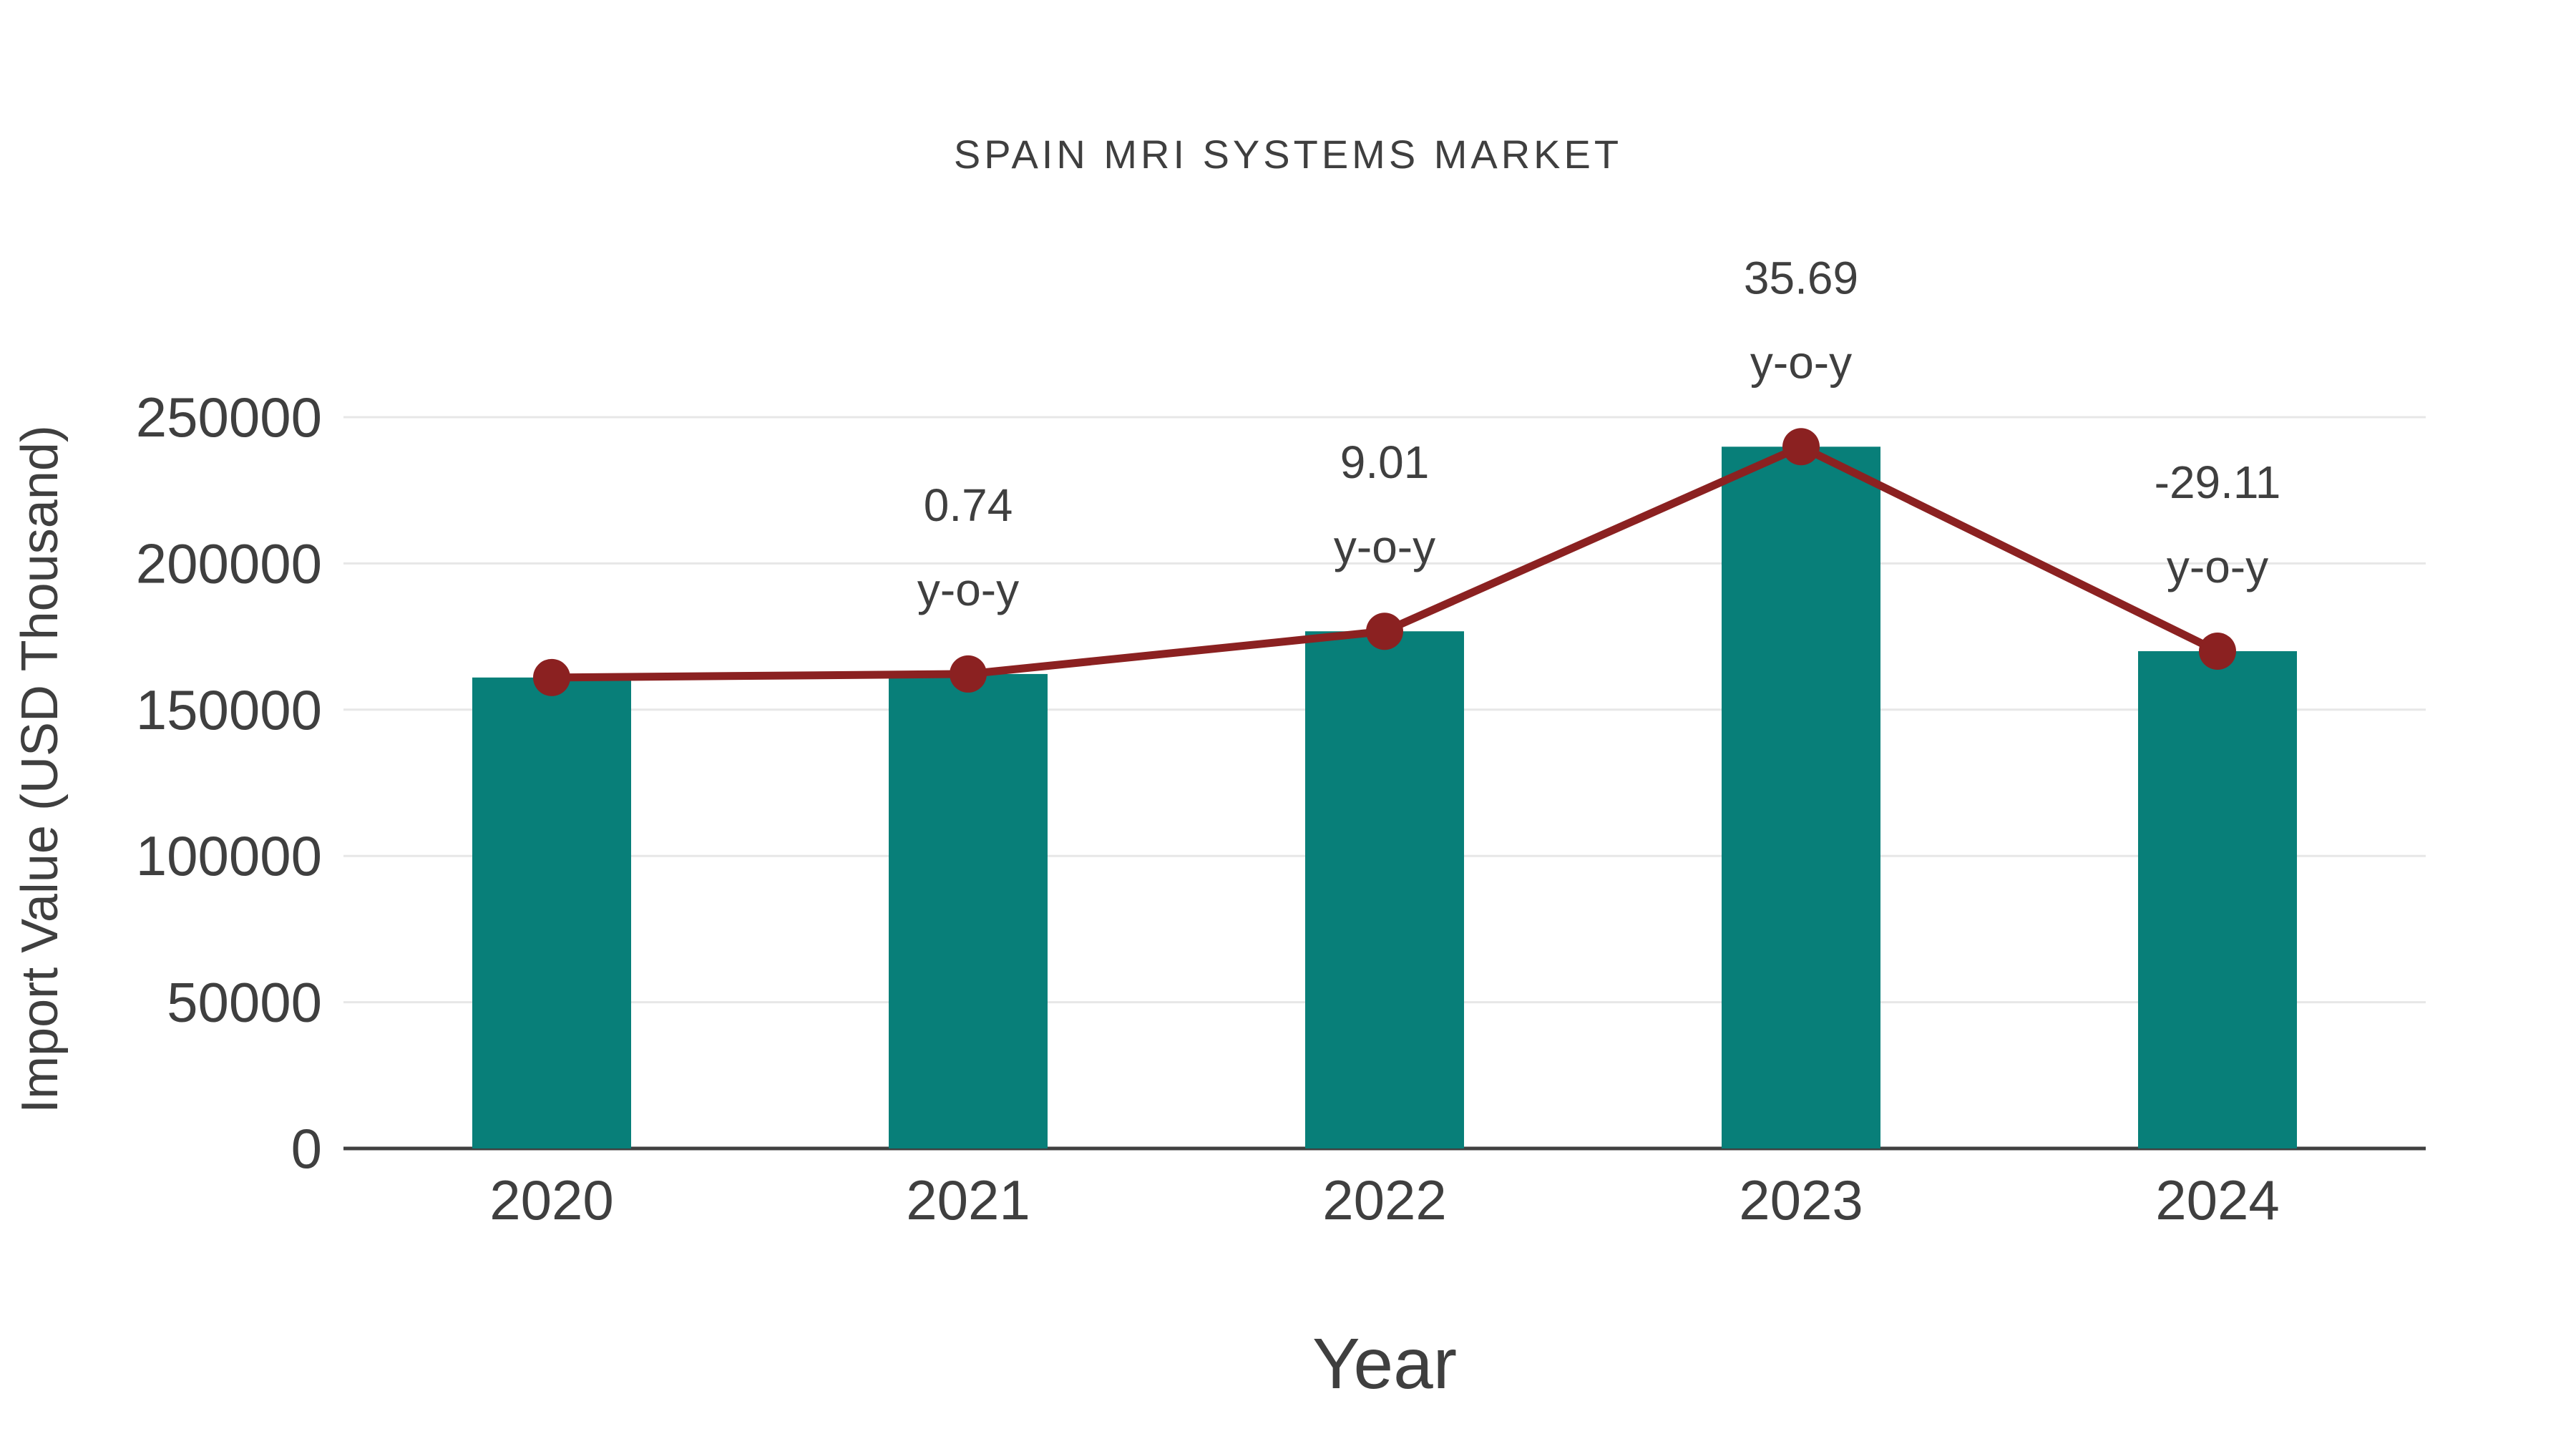  I want to click on marker-2020, so click(551, 677).